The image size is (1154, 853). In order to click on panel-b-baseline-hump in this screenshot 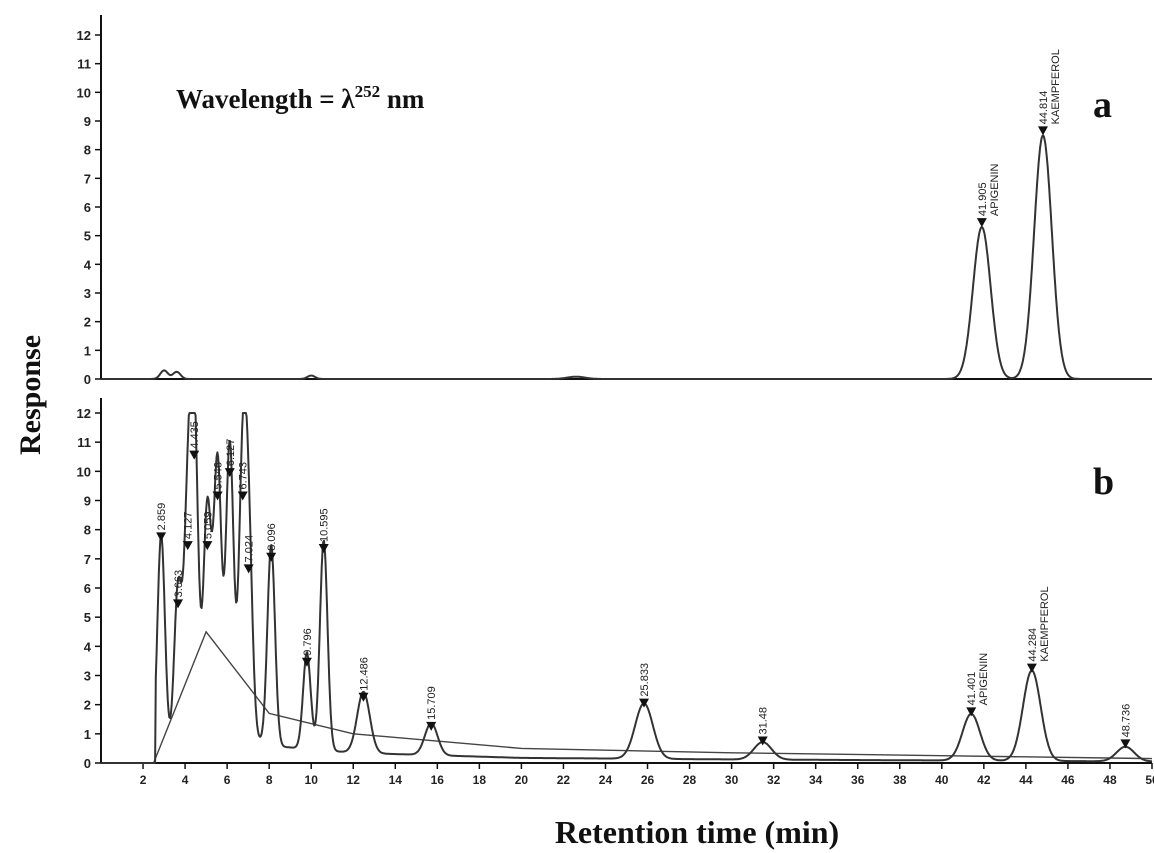, I will do `click(652, 697)`.